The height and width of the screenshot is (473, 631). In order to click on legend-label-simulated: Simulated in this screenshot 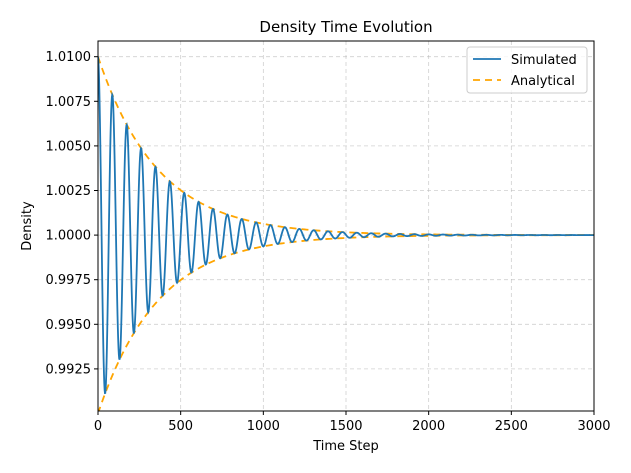, I will do `click(544, 60)`.